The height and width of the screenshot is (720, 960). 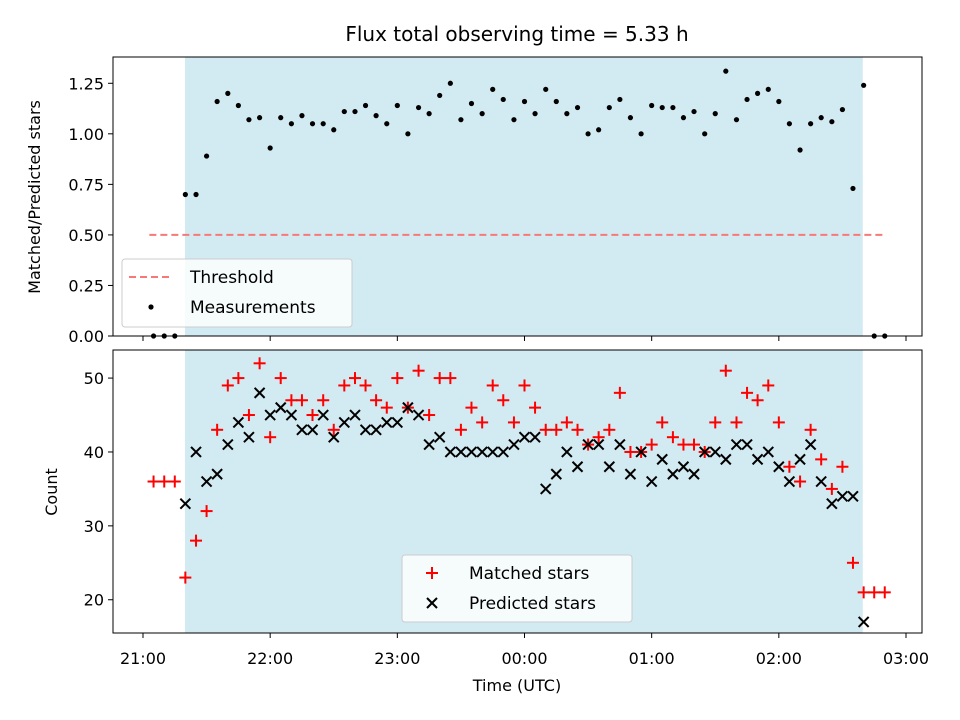 I want to click on top-y-tick-label: 1.25, so click(x=86, y=83).